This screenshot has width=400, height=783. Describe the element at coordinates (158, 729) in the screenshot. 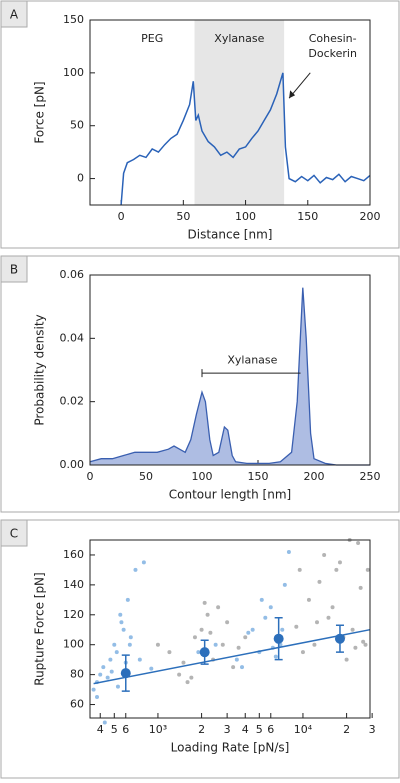

I see `x-tick-label: 10³` at that location.